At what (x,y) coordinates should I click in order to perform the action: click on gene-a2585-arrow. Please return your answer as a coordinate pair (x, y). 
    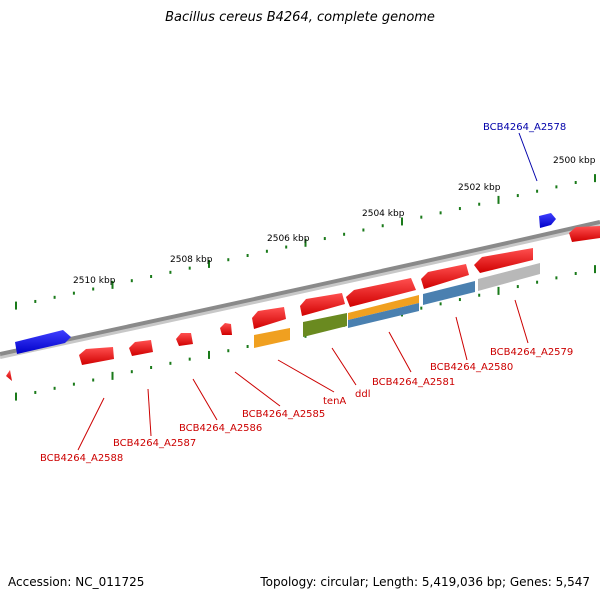
    Looking at the image, I should click on (226, 329).